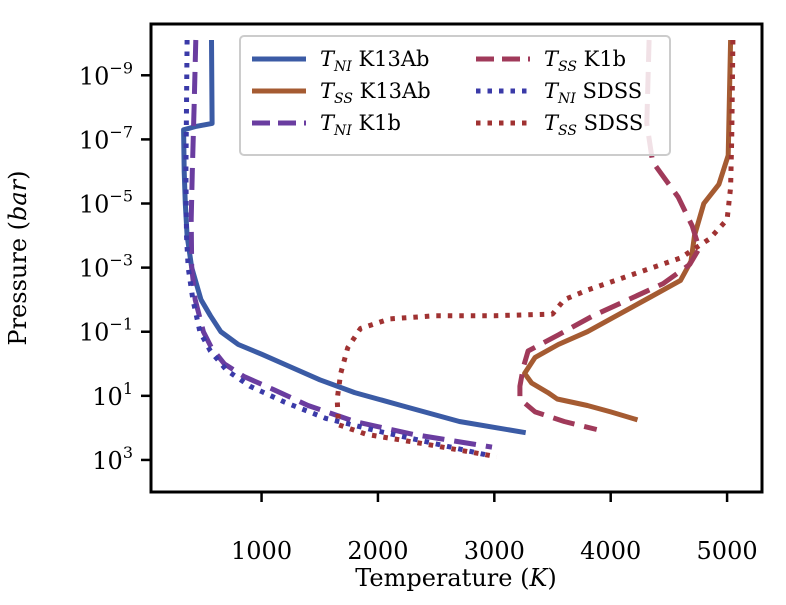 The image size is (786, 605). I want to click on y-tick-label: 10³, so click(112, 459).